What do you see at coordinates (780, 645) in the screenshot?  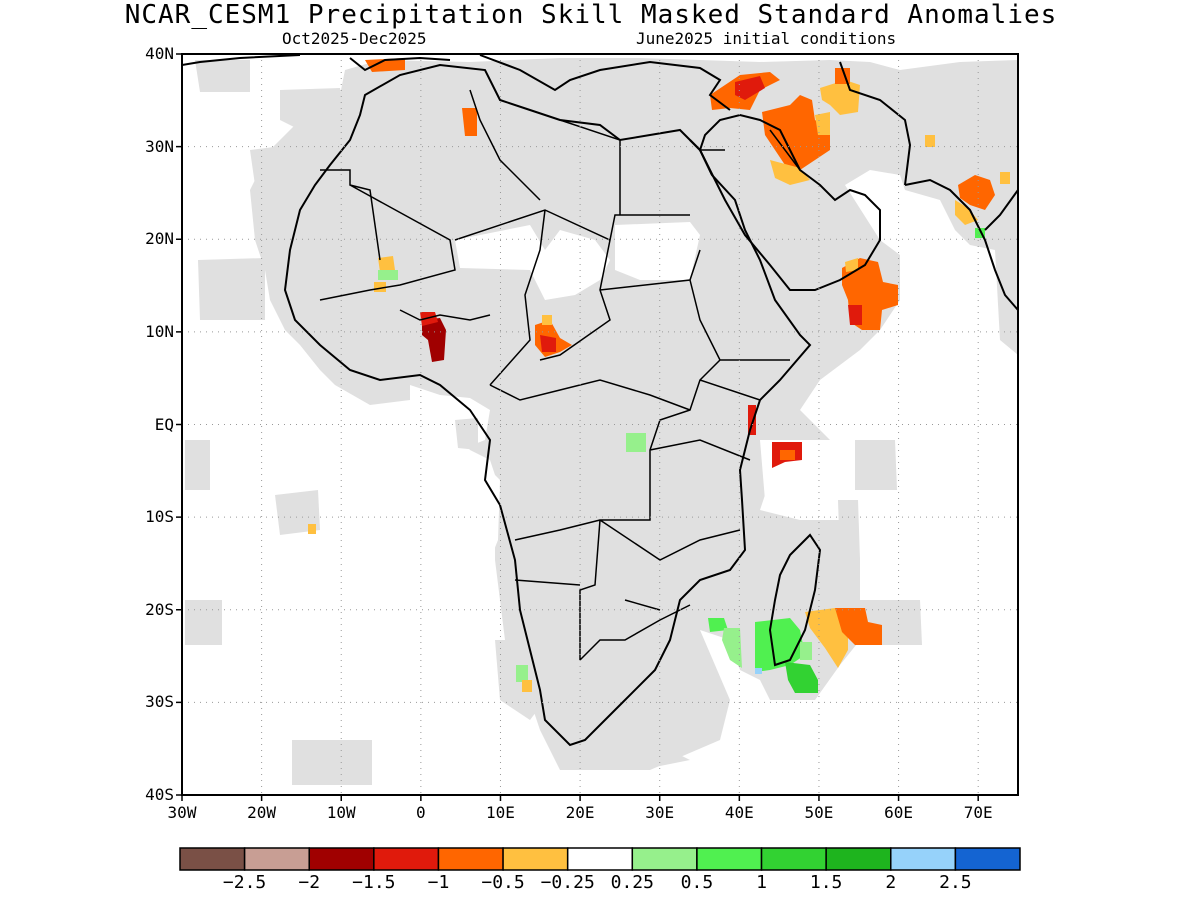 I see `anomaly-moz-channel` at bounding box center [780, 645].